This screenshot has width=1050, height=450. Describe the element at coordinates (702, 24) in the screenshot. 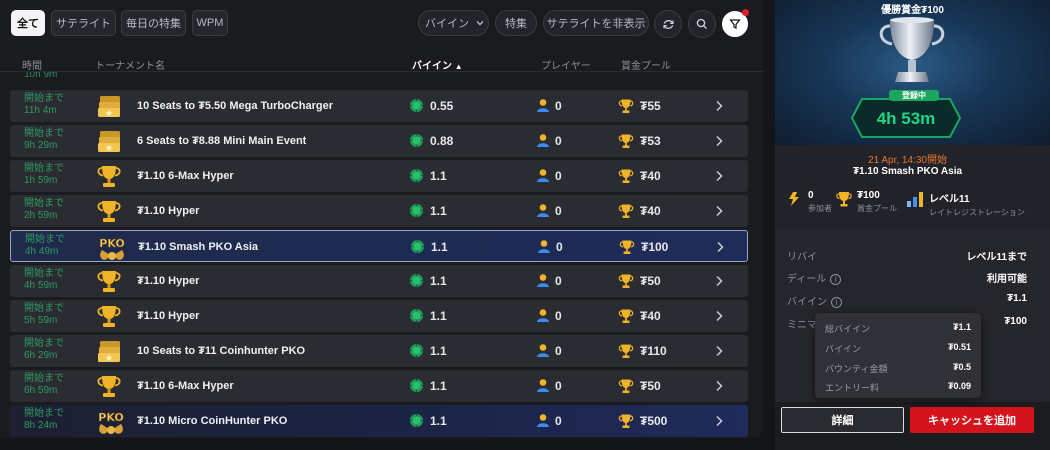

I see `search-button` at that location.